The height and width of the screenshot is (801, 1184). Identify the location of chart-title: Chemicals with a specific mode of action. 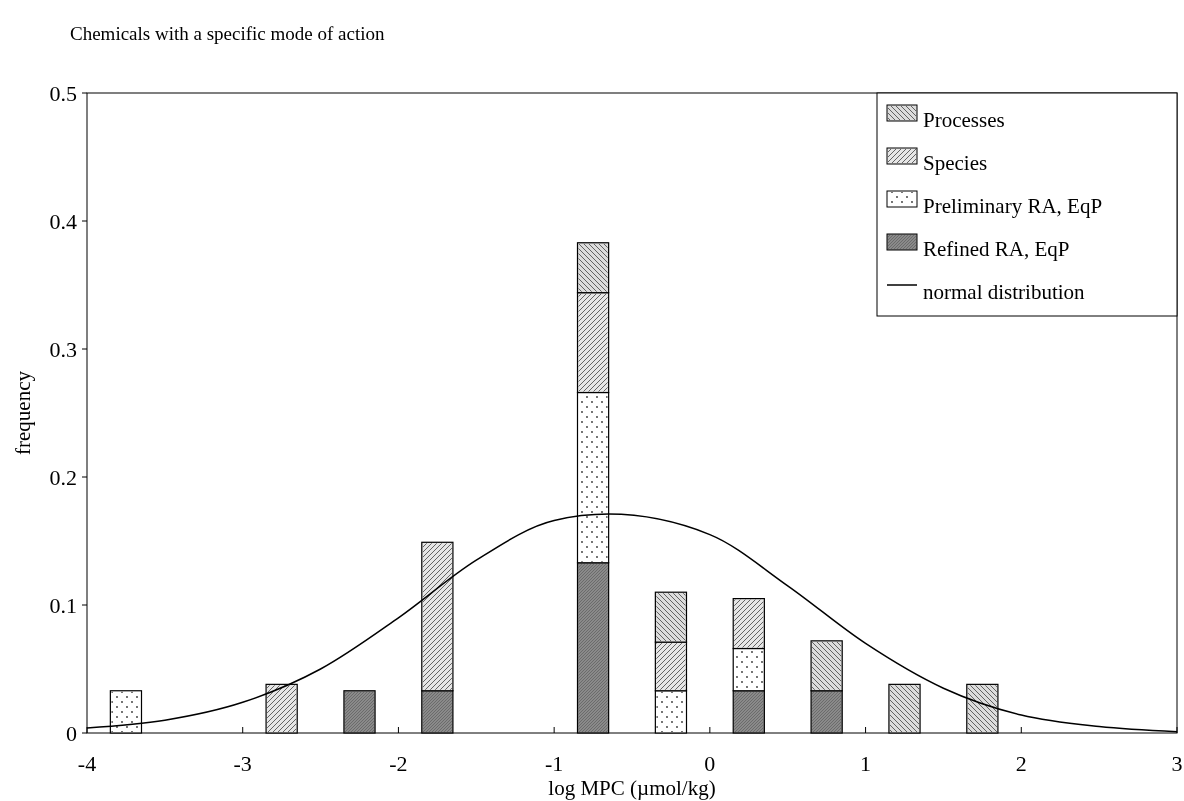
(227, 33).